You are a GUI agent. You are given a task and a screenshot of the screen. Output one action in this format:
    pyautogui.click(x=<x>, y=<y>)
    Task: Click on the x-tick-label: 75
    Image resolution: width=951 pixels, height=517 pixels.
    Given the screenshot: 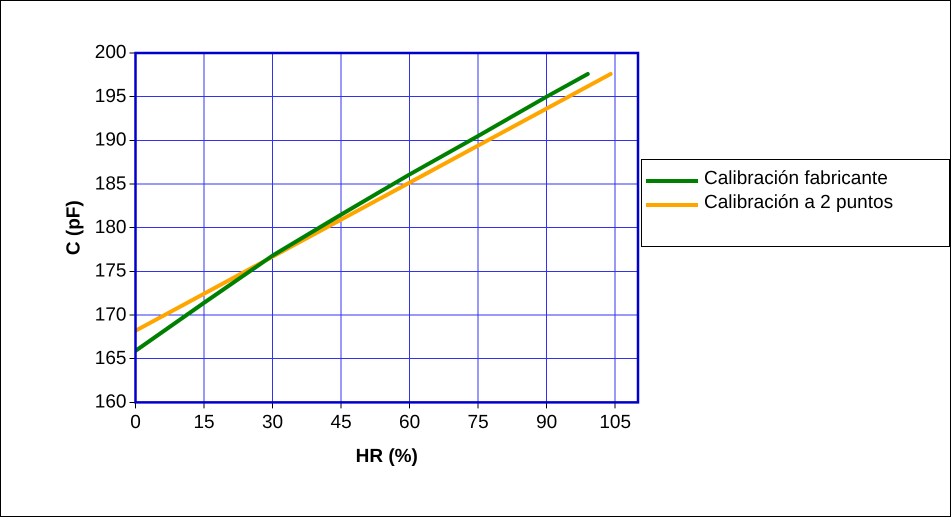 What is the action you would take?
    pyautogui.click(x=478, y=423)
    